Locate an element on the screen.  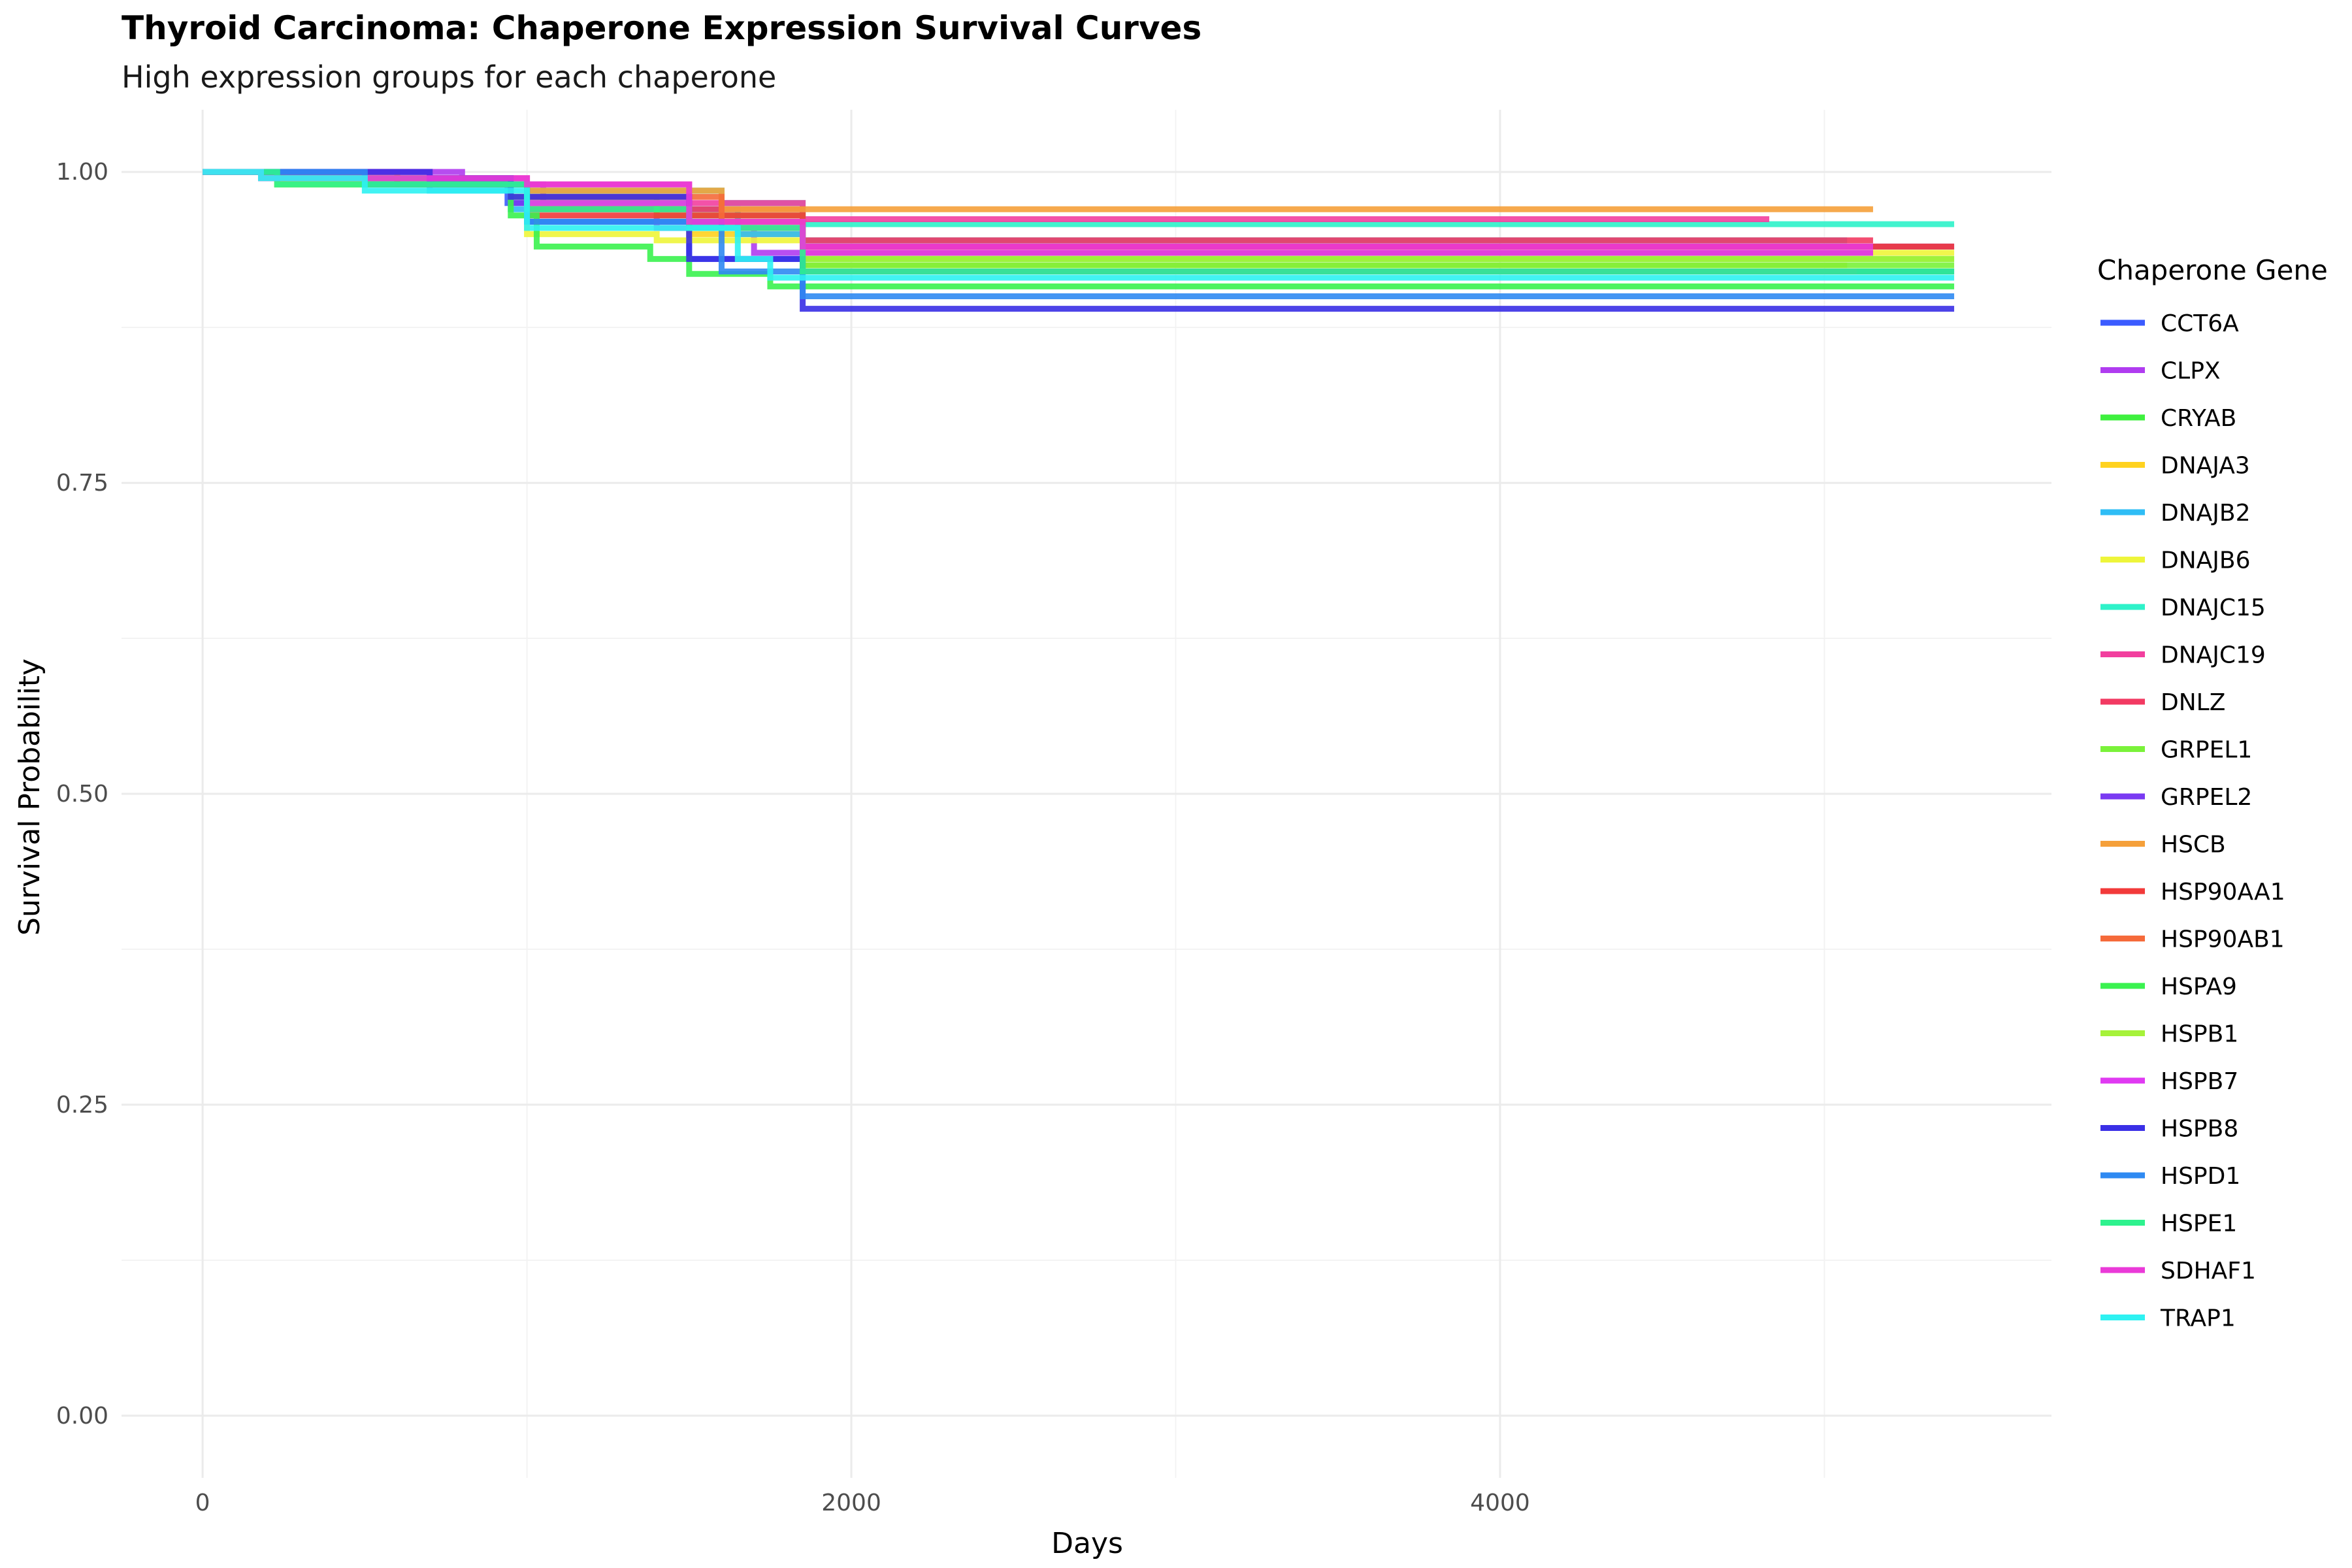
legend-label: HSPB7 is located at coordinates (2199, 1081).